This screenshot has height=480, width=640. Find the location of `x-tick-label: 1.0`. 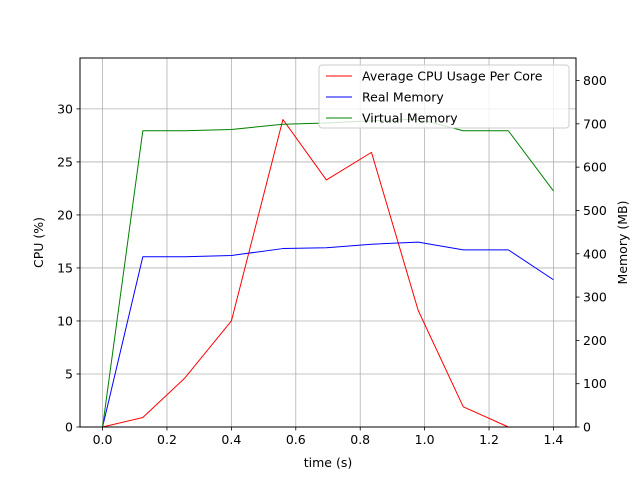

x-tick-label: 1.0 is located at coordinates (425, 439).